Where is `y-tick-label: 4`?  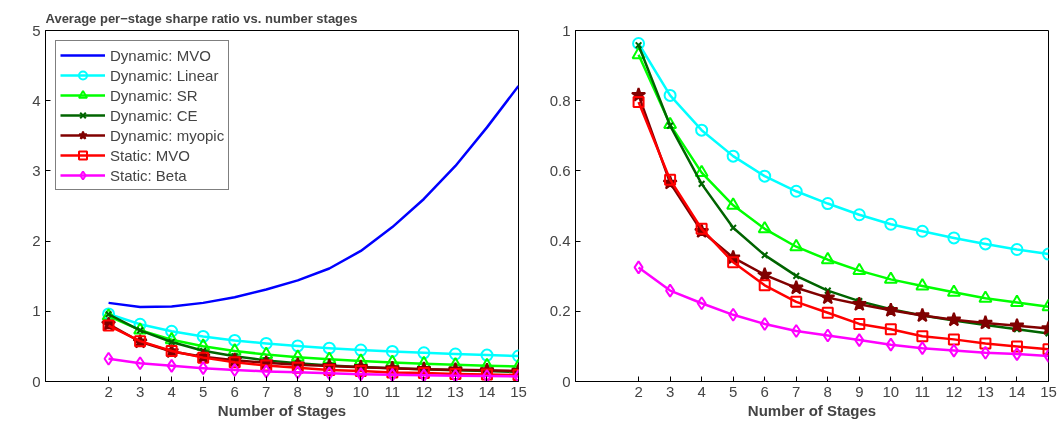 y-tick-label: 4 is located at coordinates (36, 100).